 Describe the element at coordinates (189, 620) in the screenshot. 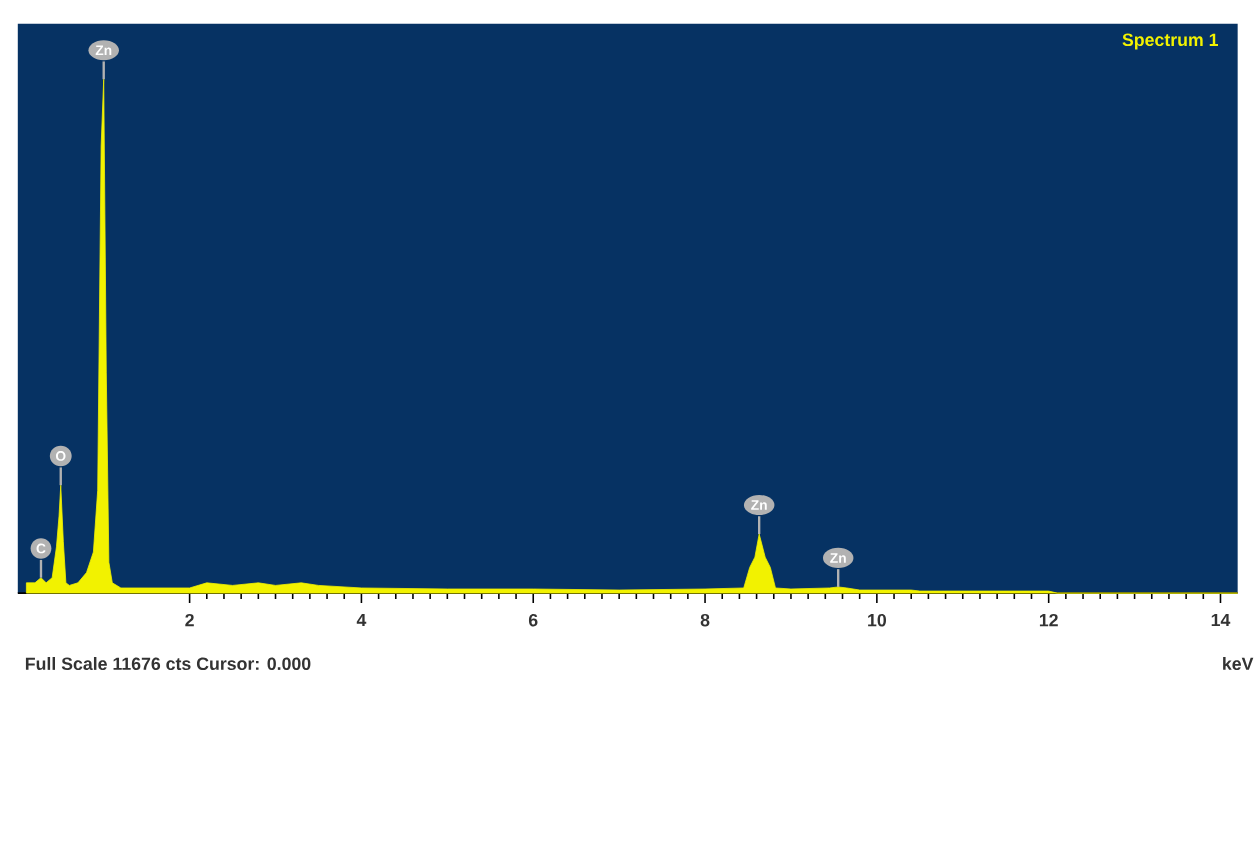

I see `x-tick-label: 2` at that location.